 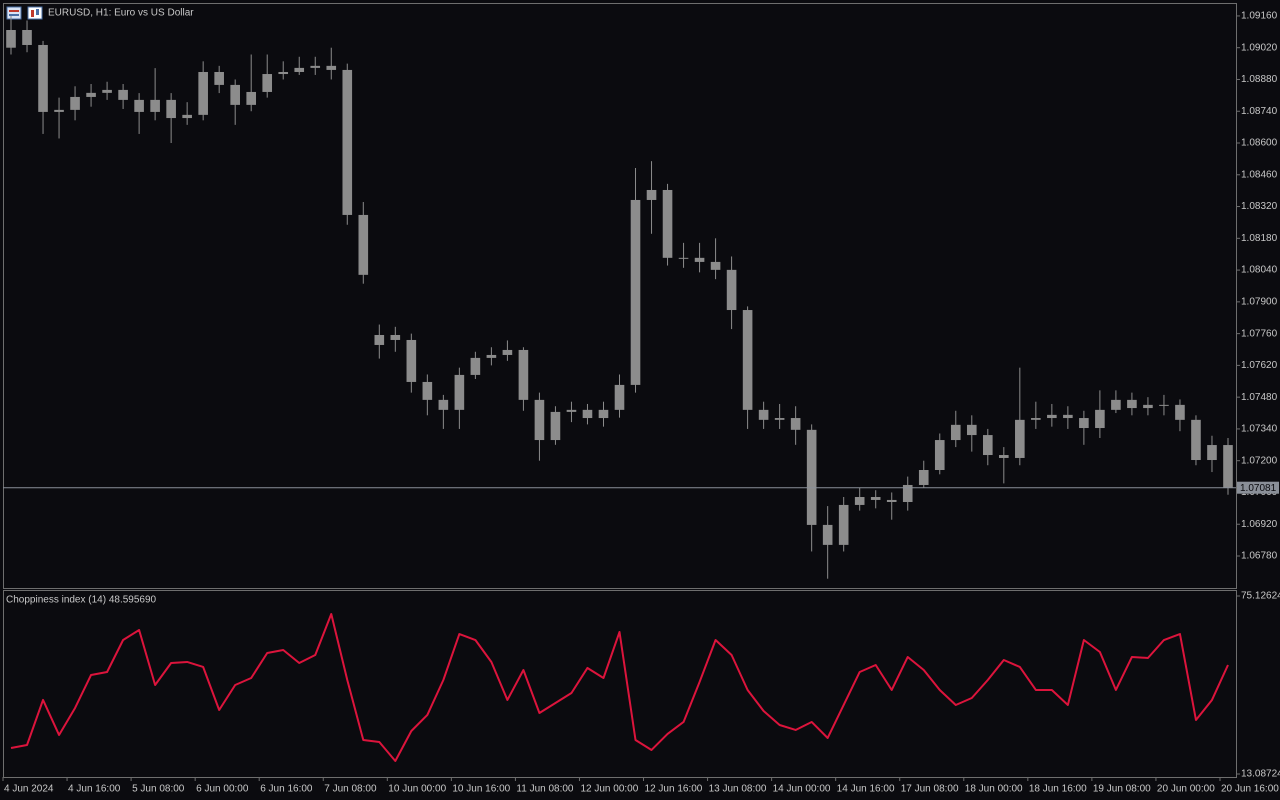 I want to click on y-tick-label: 1.09020, so click(x=1259, y=47).